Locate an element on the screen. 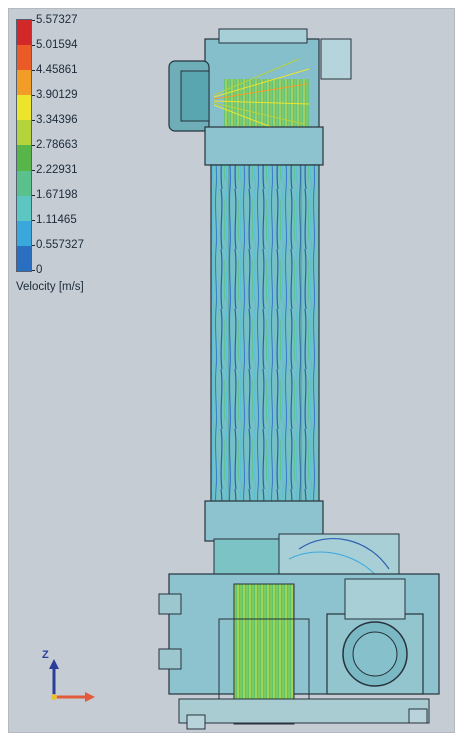 This screenshot has width=457, height=735. tick-label-0: 5.57327 is located at coordinates (55, 20).